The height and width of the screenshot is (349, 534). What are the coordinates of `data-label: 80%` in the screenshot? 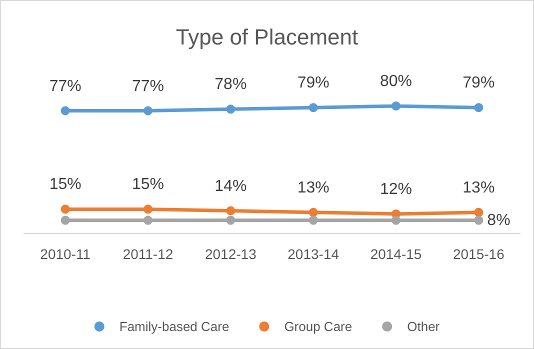 It's located at (396, 81).